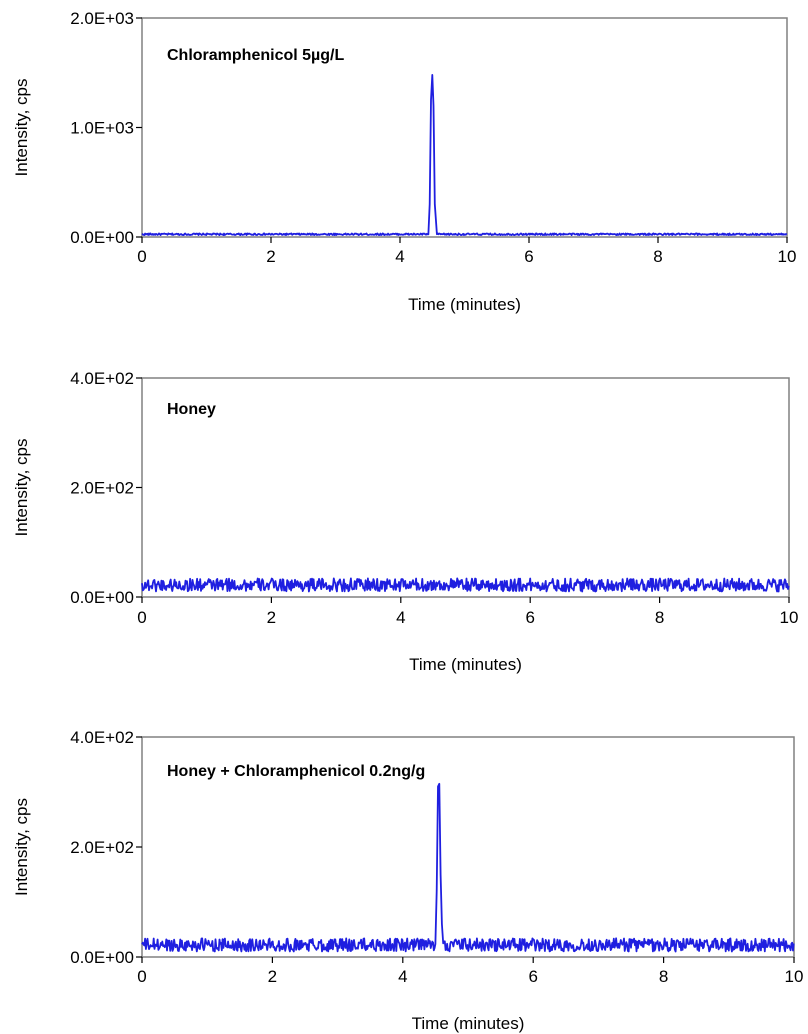 The width and height of the screenshot is (808, 1034). What do you see at coordinates (191, 409) in the screenshot?
I see `chart-title: Honey` at bounding box center [191, 409].